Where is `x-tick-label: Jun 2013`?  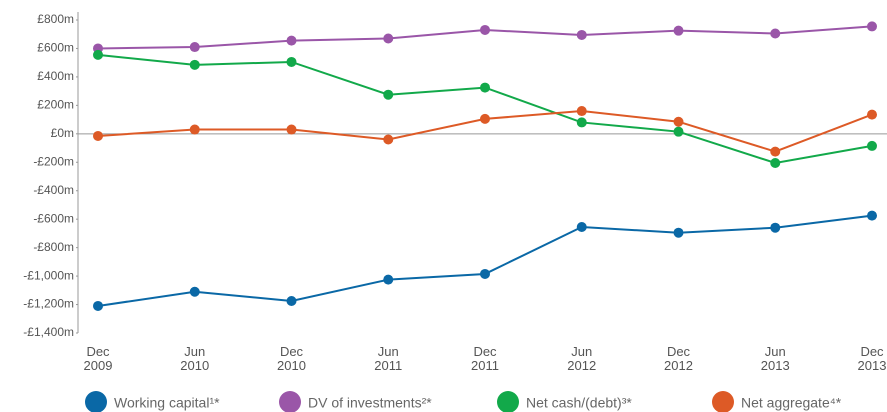 x-tick-label: Jun 2013 is located at coordinates (775, 358).